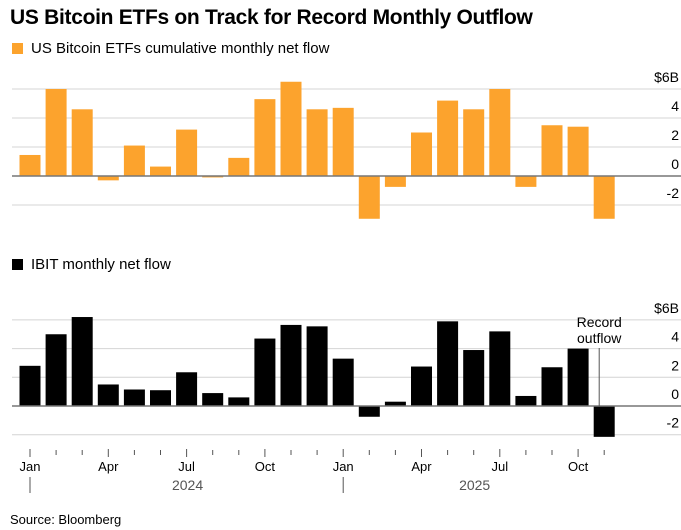  What do you see at coordinates (101, 264) in the screenshot?
I see `legend-label-ibit: IBIT monthly net flow` at bounding box center [101, 264].